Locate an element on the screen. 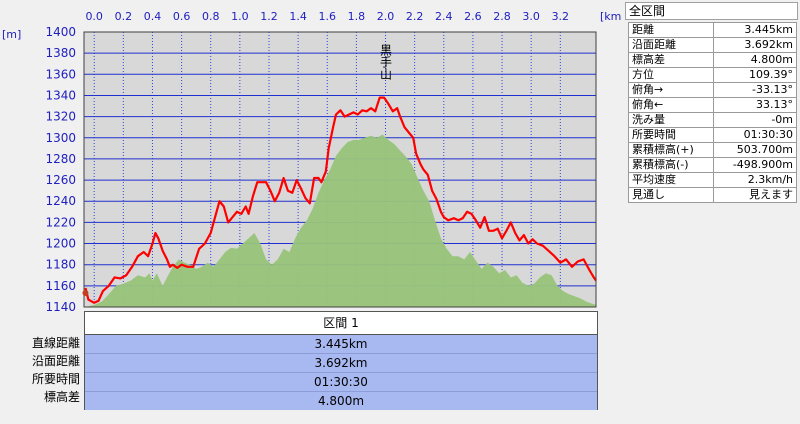 The width and height of the screenshot is (800, 424). stats-row: 累積標高(+) 503.700m is located at coordinates (712, 150).